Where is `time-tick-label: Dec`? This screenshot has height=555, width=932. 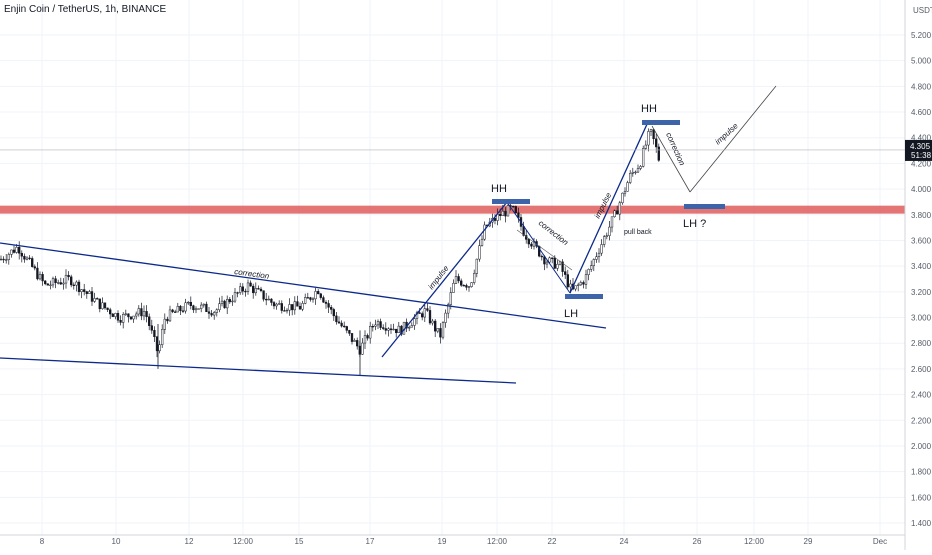
time-tick-label: Dec is located at coordinates (880, 541).